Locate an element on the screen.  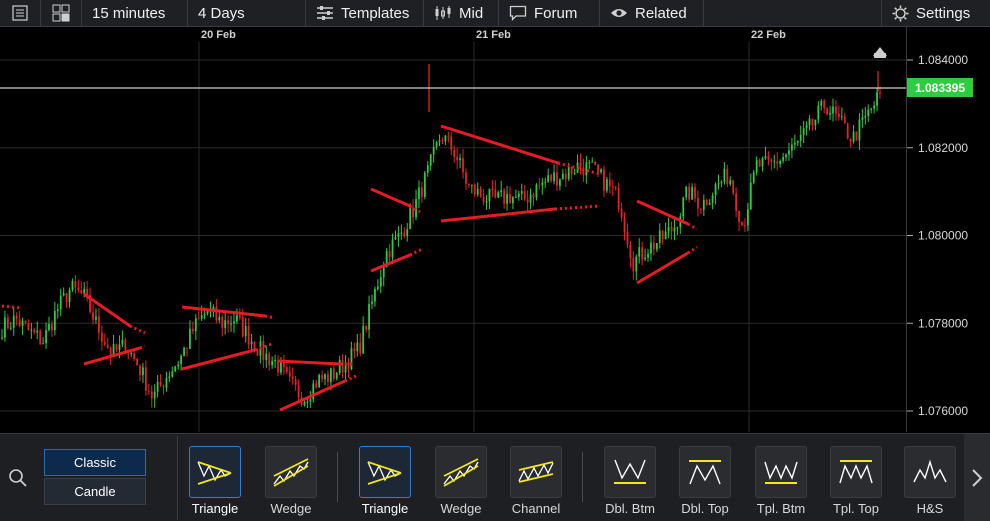
gear-icon is located at coordinates (900, 13).